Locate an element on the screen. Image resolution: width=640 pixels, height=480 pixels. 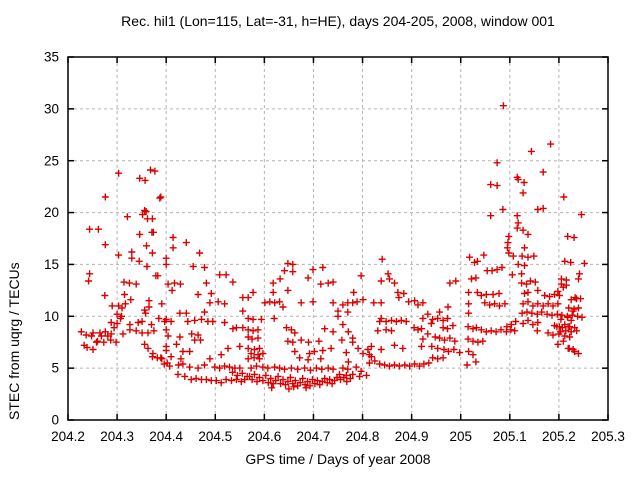
y-tick-label: 10 is located at coordinates (51, 316).